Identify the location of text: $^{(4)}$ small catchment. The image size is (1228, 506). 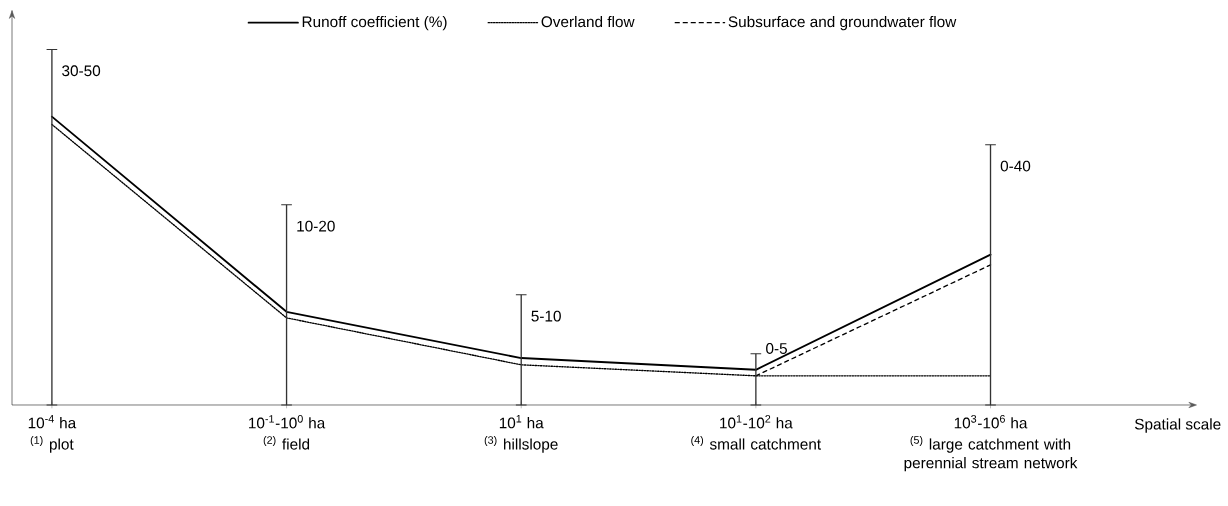
(756, 442).